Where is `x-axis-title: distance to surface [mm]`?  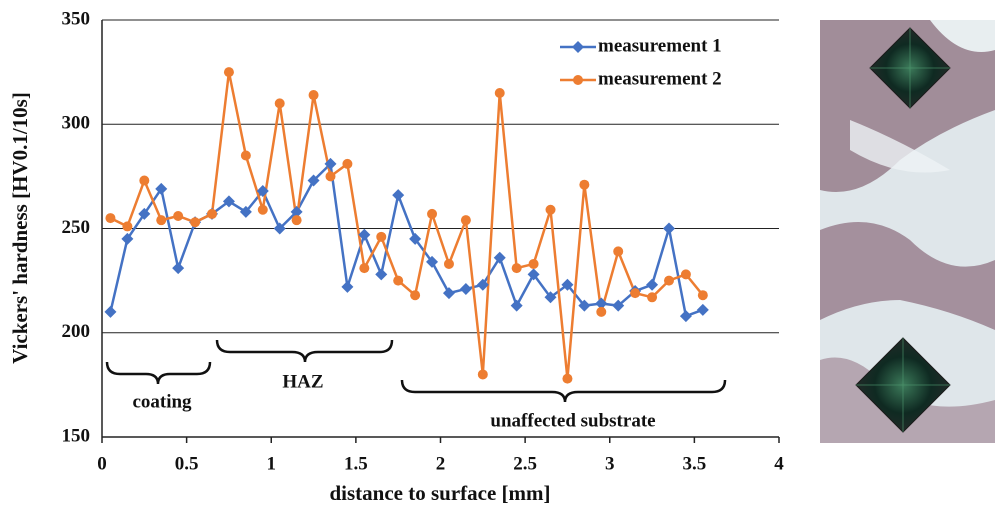 x-axis-title: distance to surface [mm] is located at coordinates (439, 493).